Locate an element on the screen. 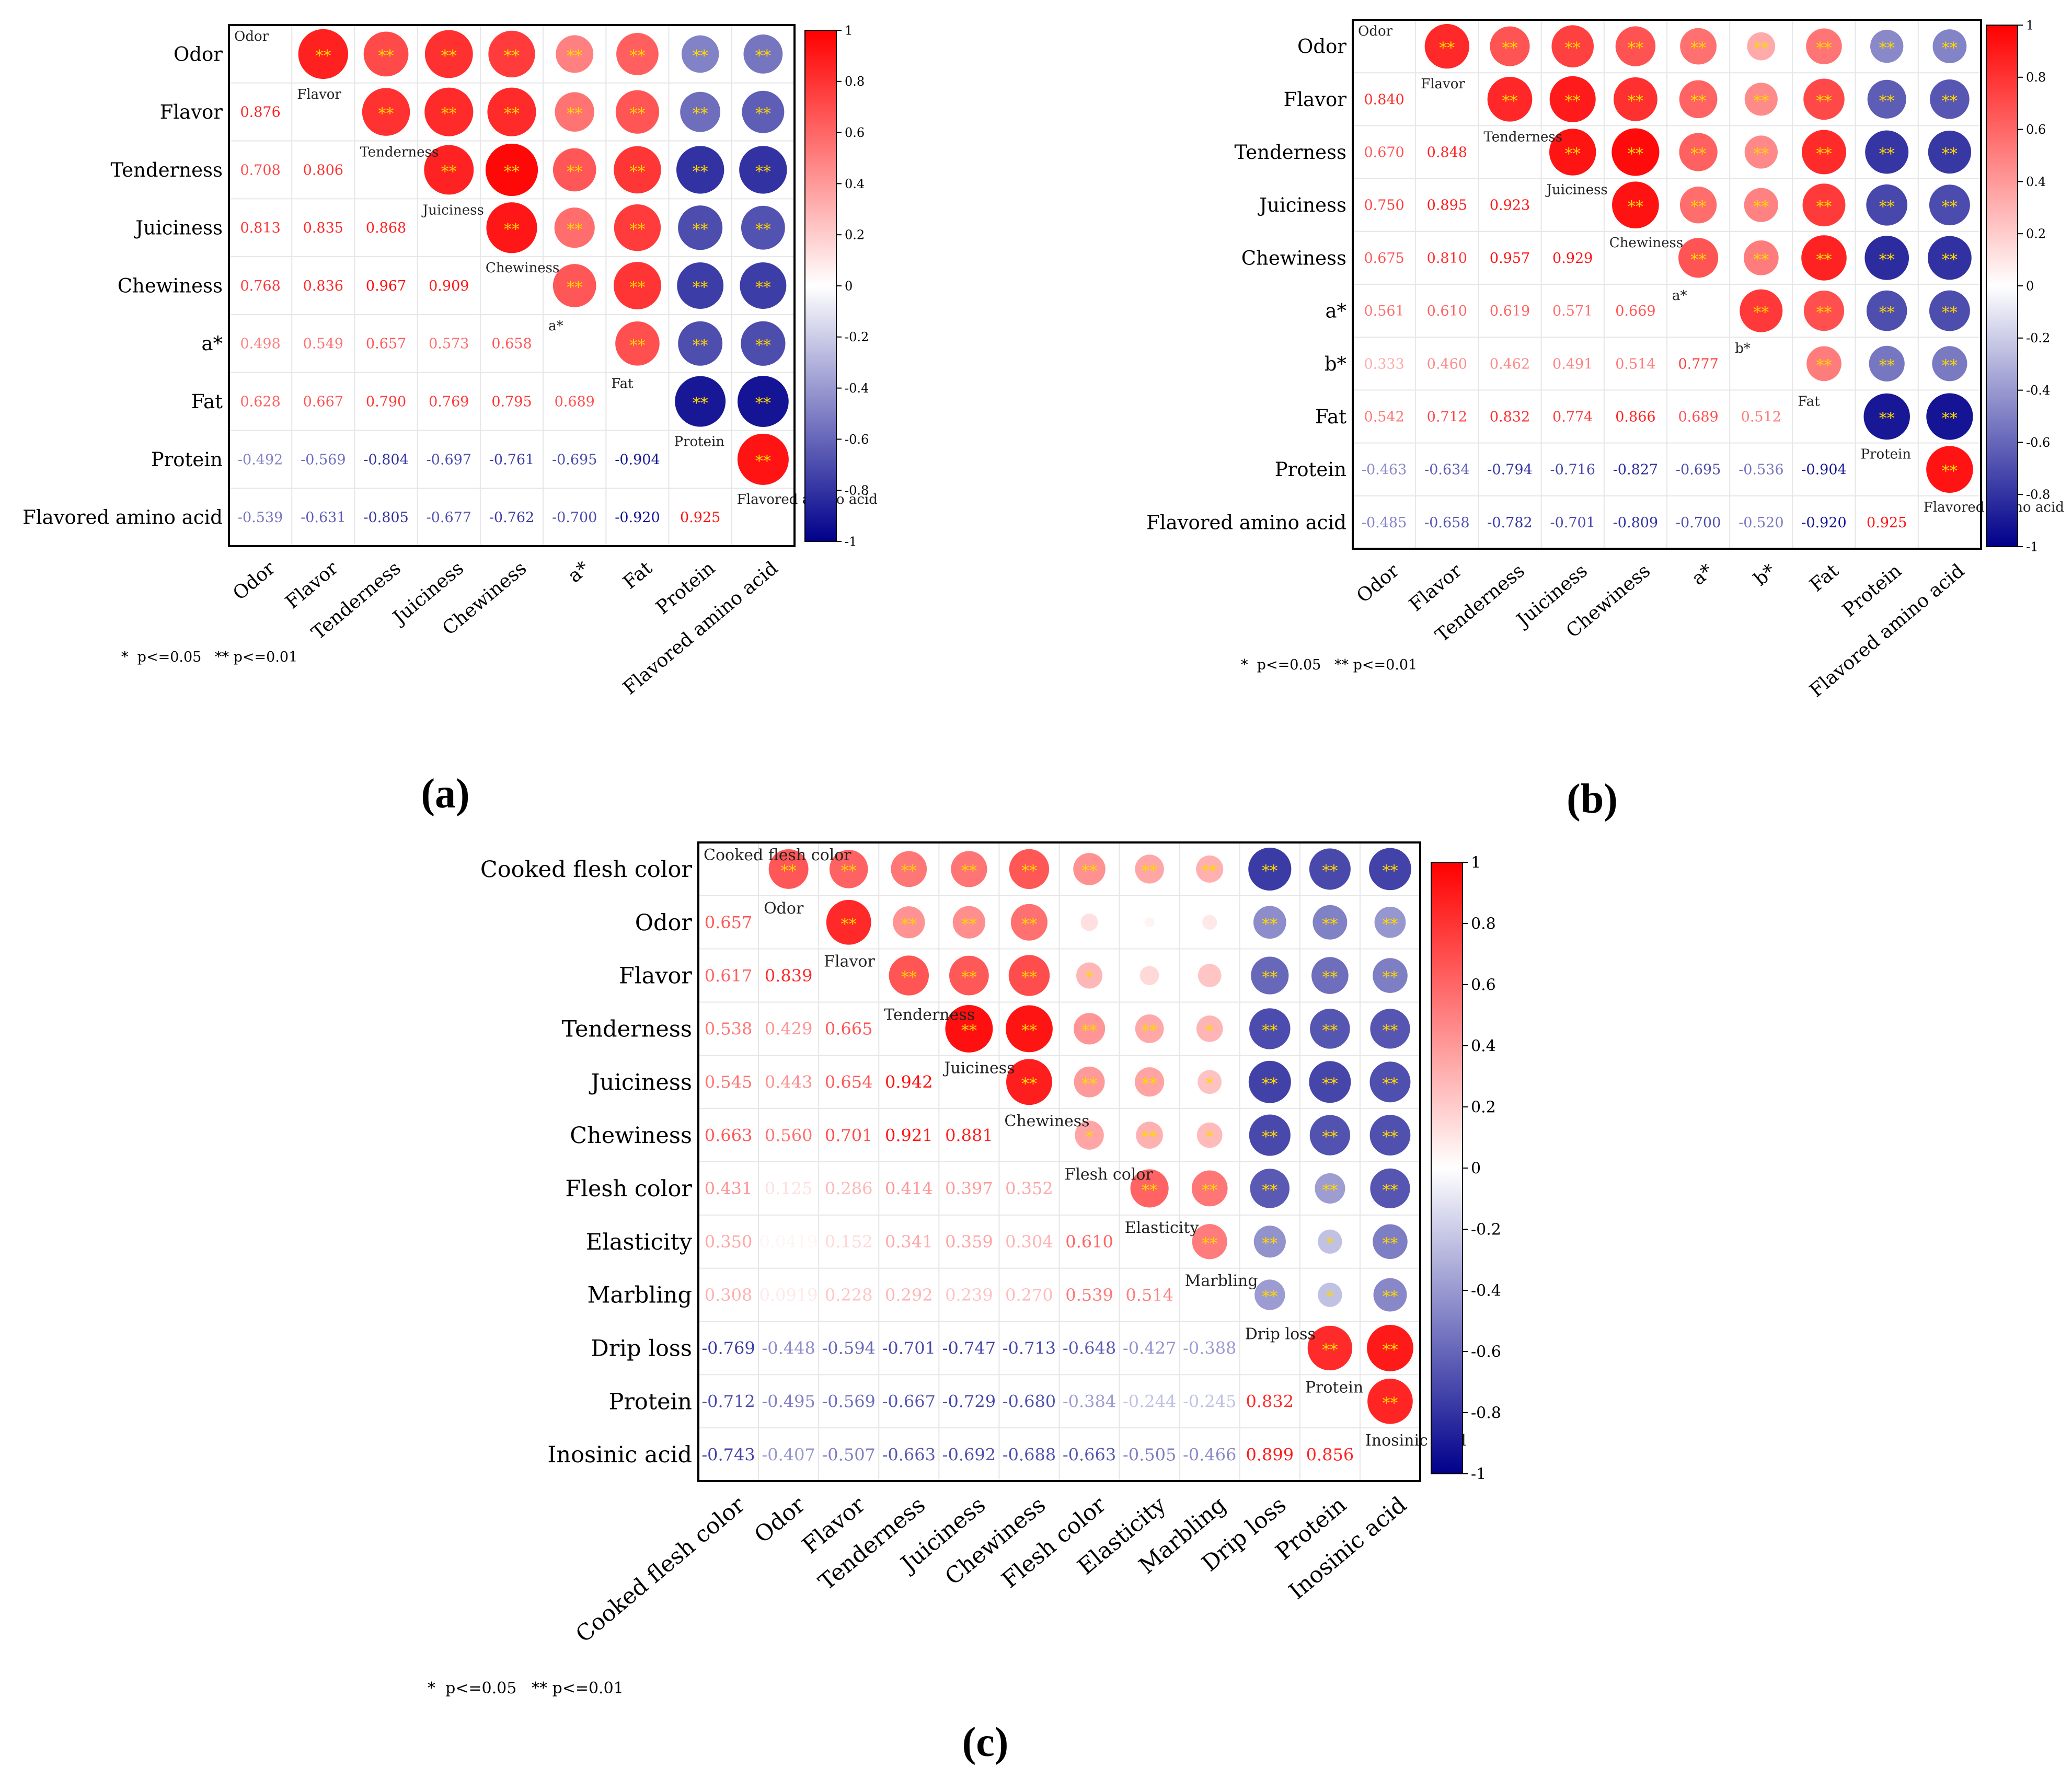  correlation-value: -0.712 is located at coordinates (728, 1401).